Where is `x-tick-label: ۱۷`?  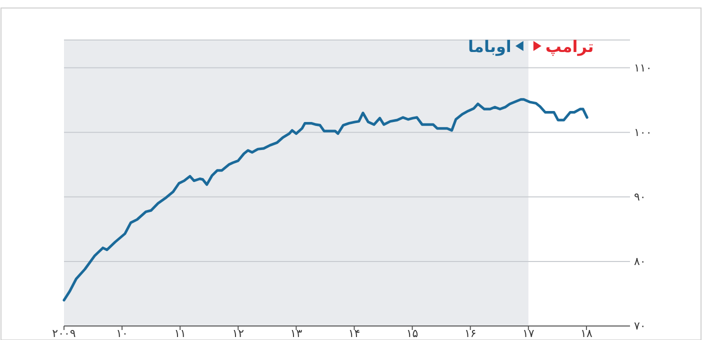
x-tick-label: ۱۷ is located at coordinates (528, 333).